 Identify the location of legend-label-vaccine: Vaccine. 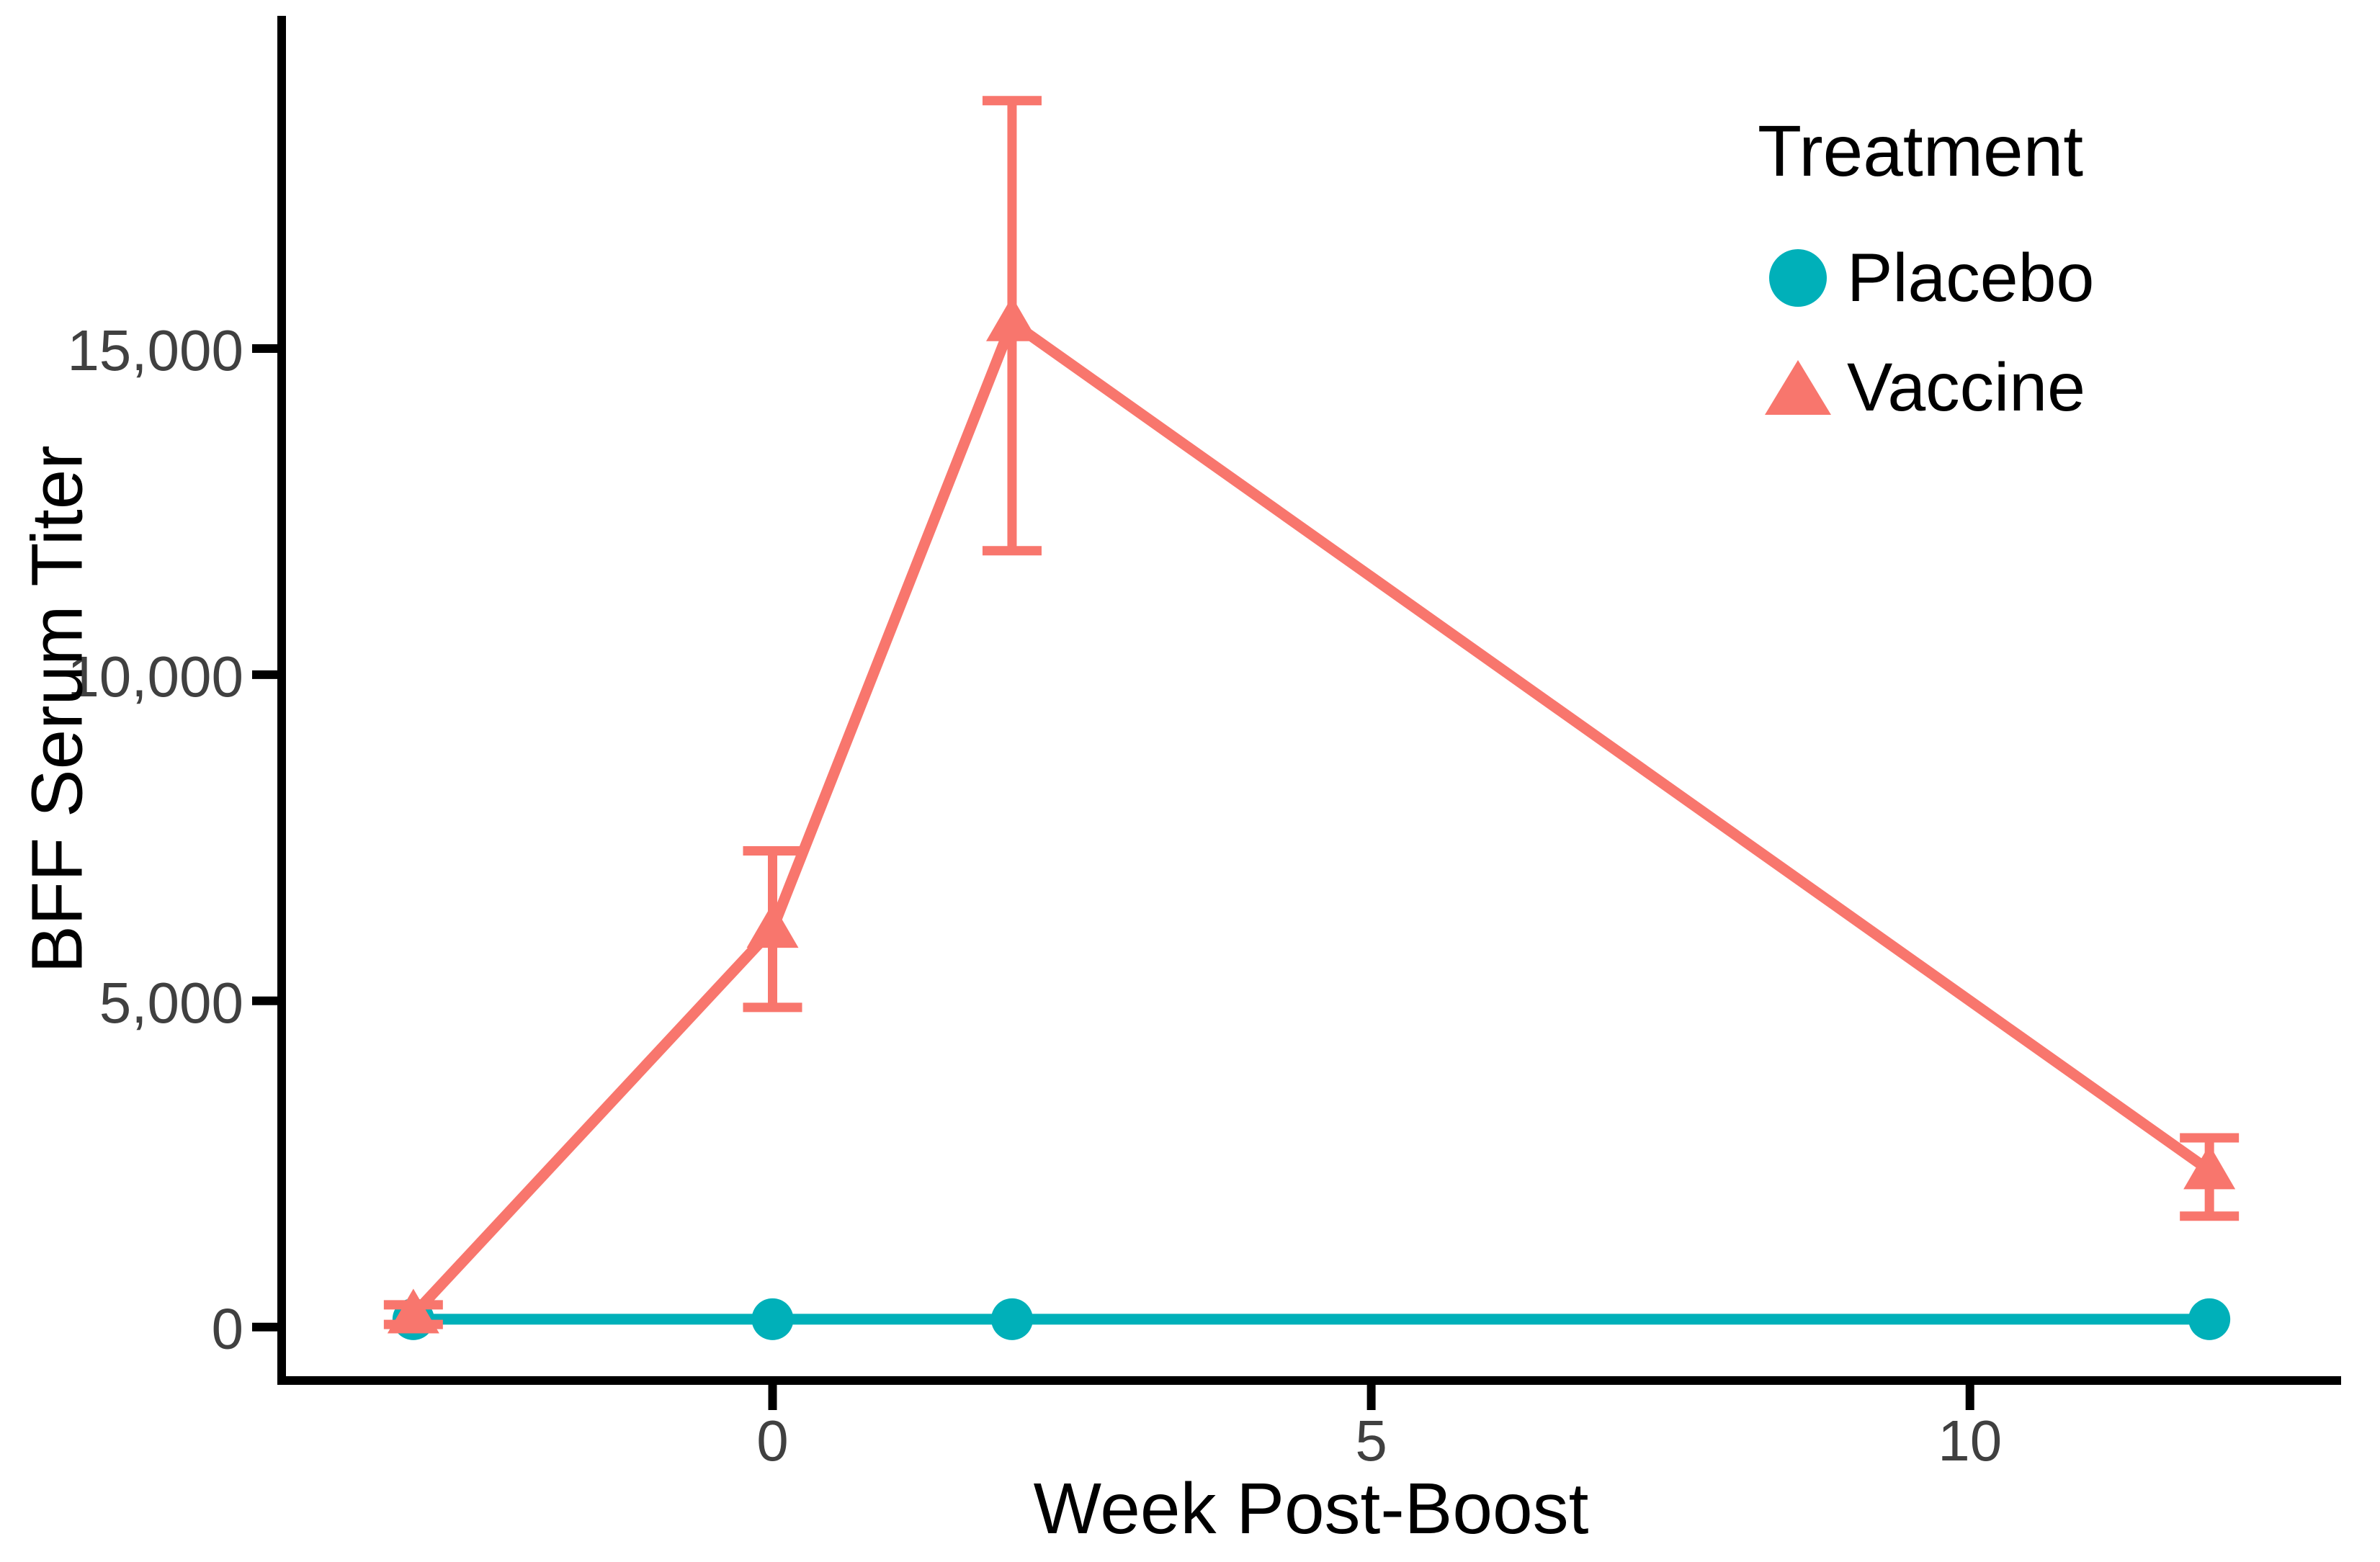
(1966, 388).